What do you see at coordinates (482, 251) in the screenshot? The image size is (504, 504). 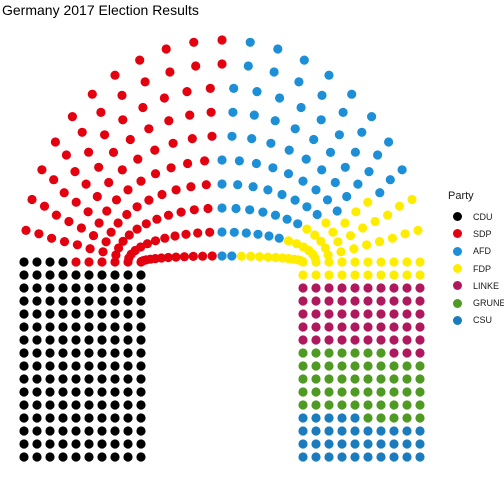 I see `legend-label: AFD` at bounding box center [482, 251].